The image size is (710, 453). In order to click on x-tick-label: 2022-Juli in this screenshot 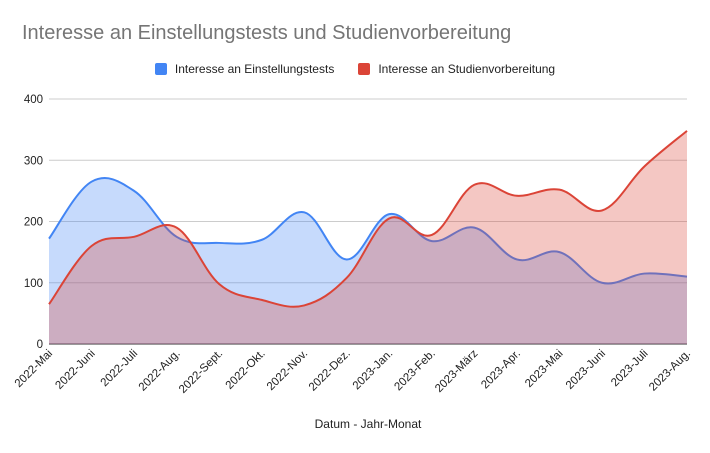, I will do `click(119, 368)`.